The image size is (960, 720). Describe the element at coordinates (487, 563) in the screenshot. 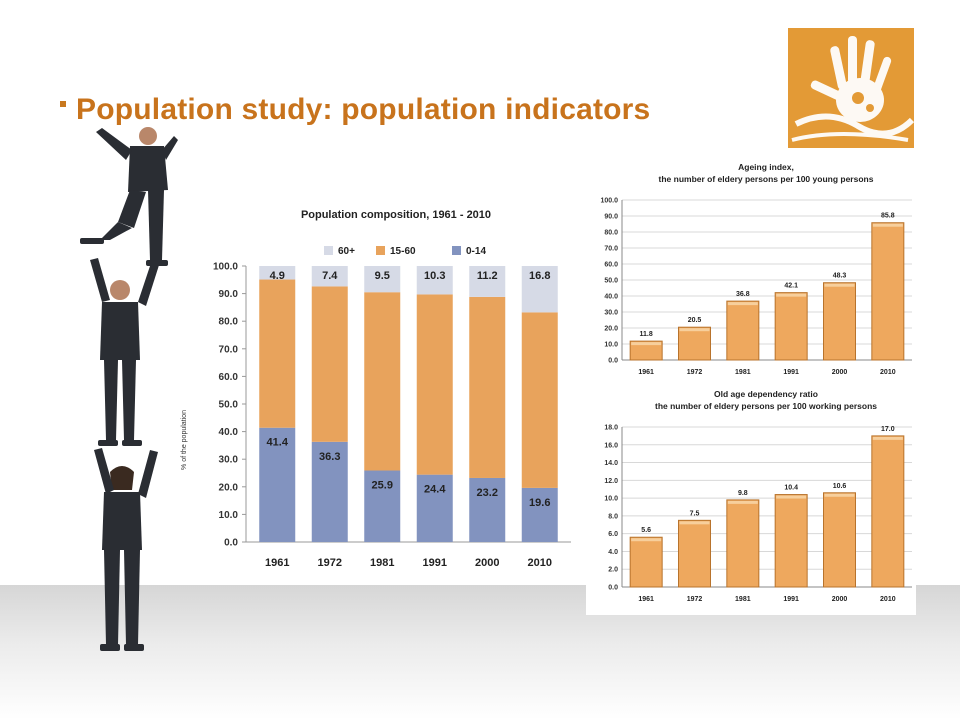

I see `x-tick-label: 2000` at that location.